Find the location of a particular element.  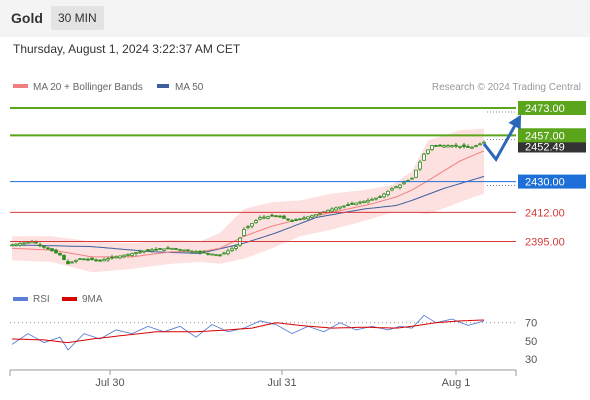

level-label: 2457.00 is located at coordinates (545, 136).